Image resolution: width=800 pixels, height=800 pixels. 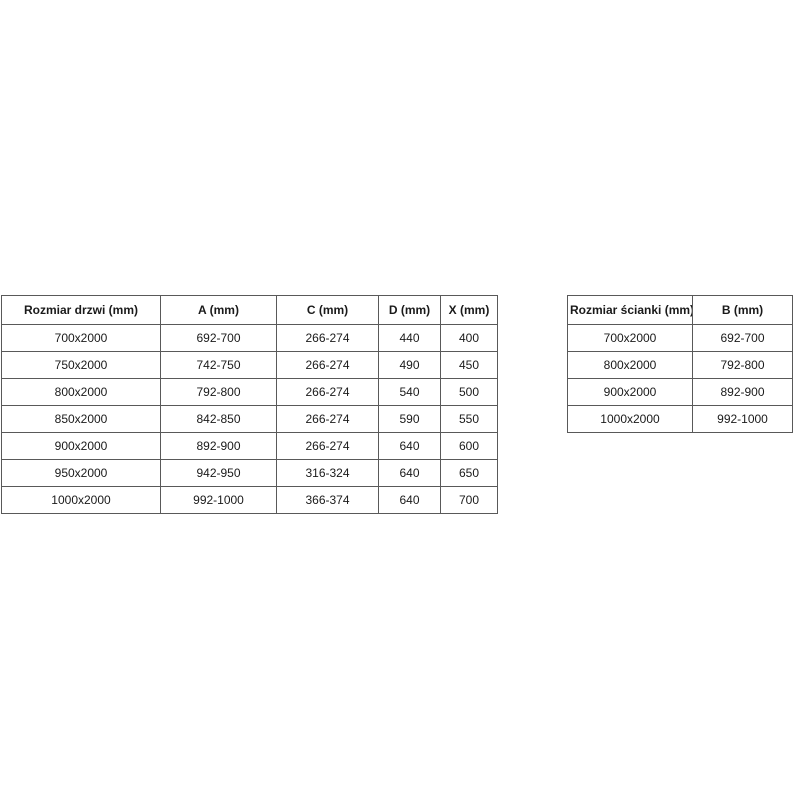 What do you see at coordinates (81, 365) in the screenshot?
I see `table-cell: 750x2000` at bounding box center [81, 365].